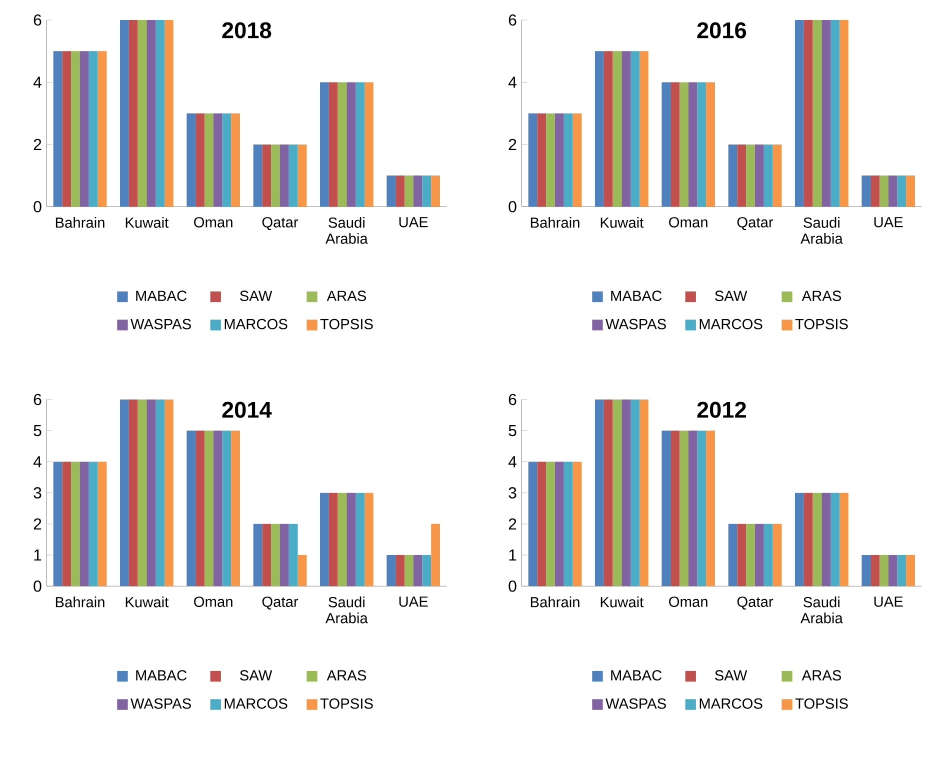 Image resolution: width=950 pixels, height=759 pixels. What do you see at coordinates (512, 555) in the screenshot?
I see `y-tick-label: 1` at bounding box center [512, 555].